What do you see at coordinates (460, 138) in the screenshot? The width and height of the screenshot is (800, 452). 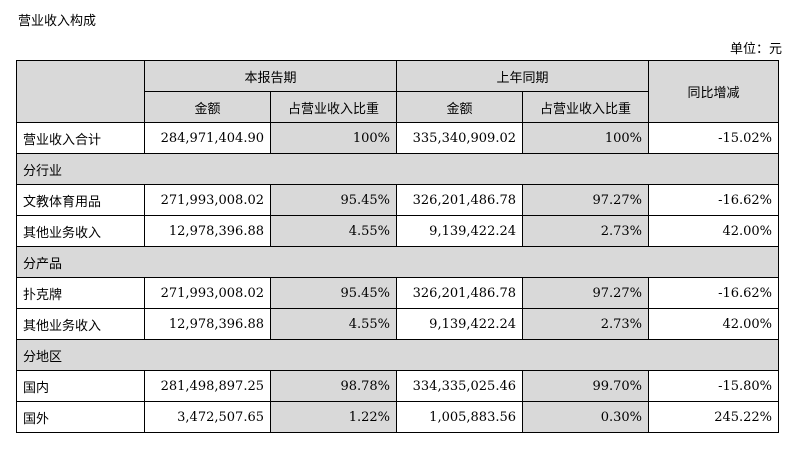 I see `prior-amount-cell: 335,340,909.02` at bounding box center [460, 138].